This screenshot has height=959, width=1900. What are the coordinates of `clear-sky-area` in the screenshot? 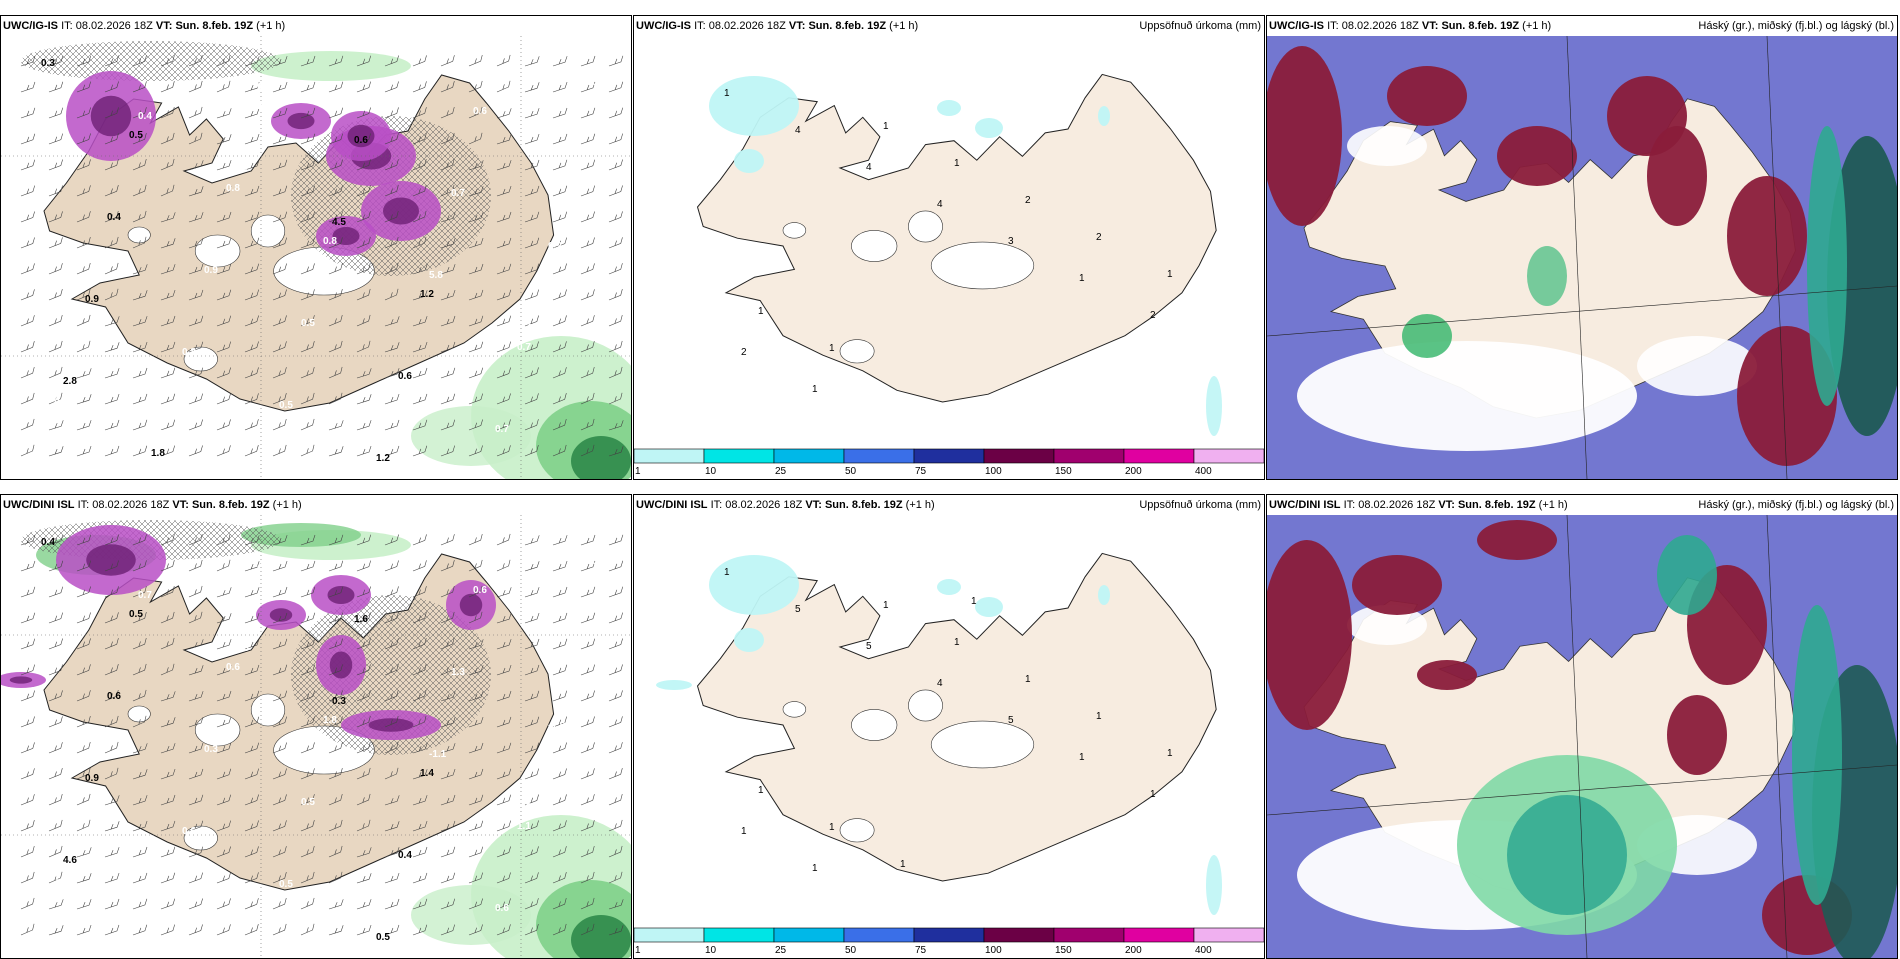 It's located at (1387, 146).